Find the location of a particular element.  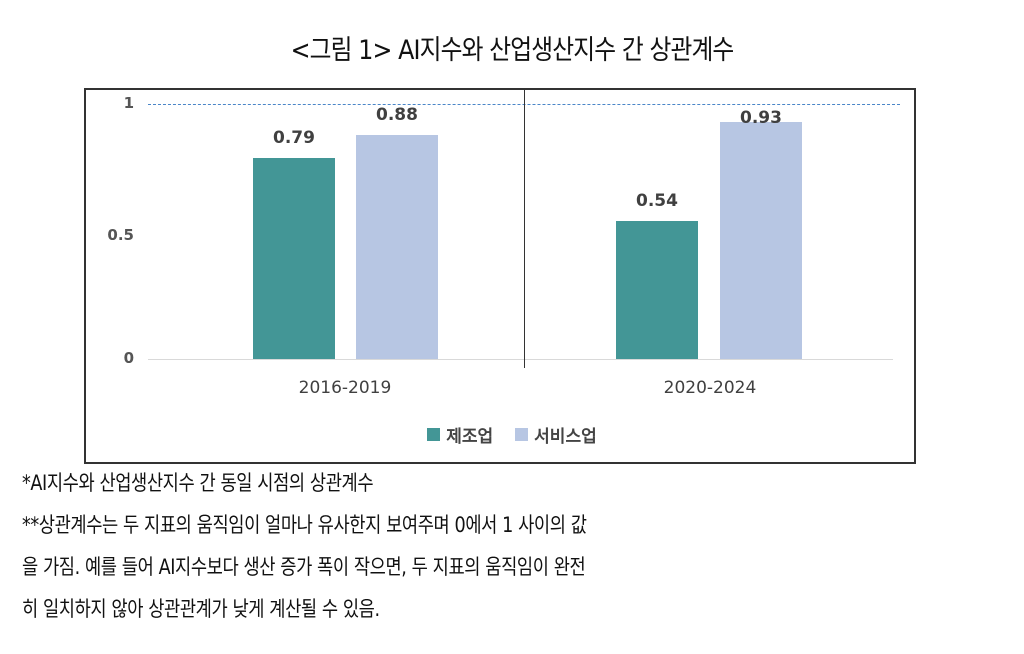

bar-value-label: 0.93 is located at coordinates (761, 117).